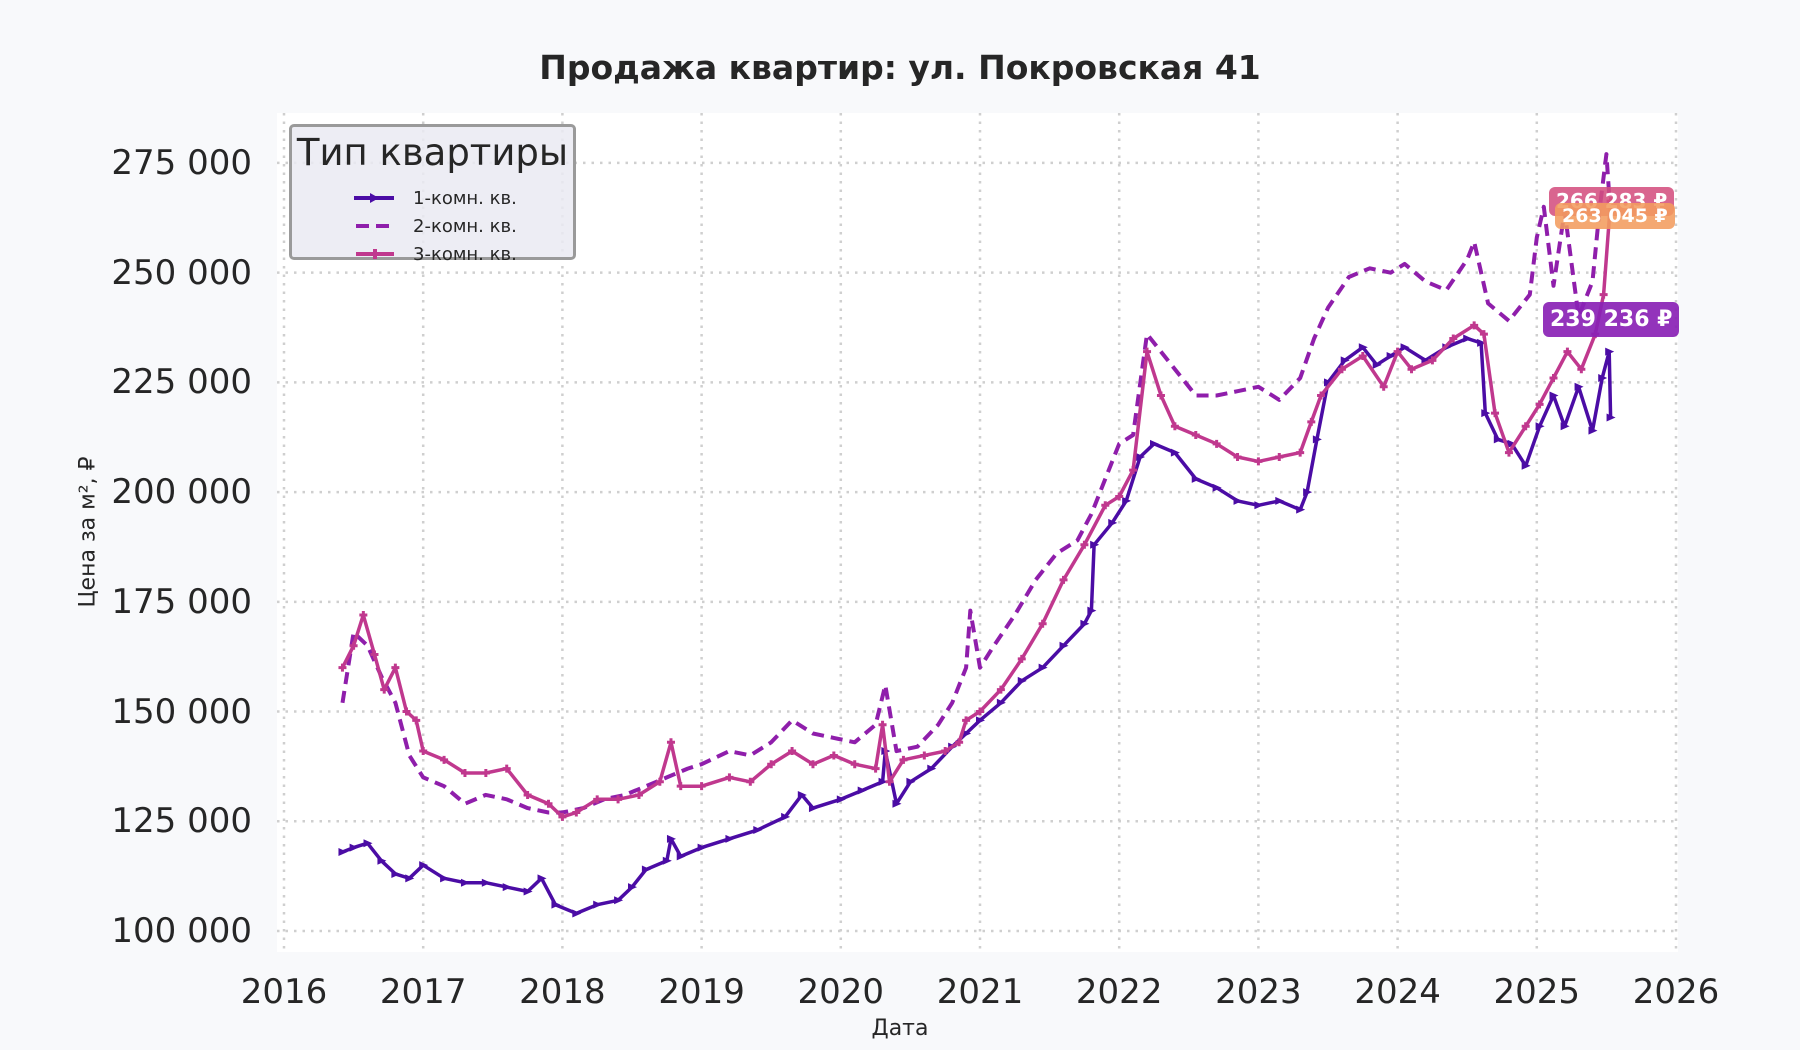  What do you see at coordinates (181, 272) in the screenshot?
I see `y-tick-label: 250 000` at bounding box center [181, 272].